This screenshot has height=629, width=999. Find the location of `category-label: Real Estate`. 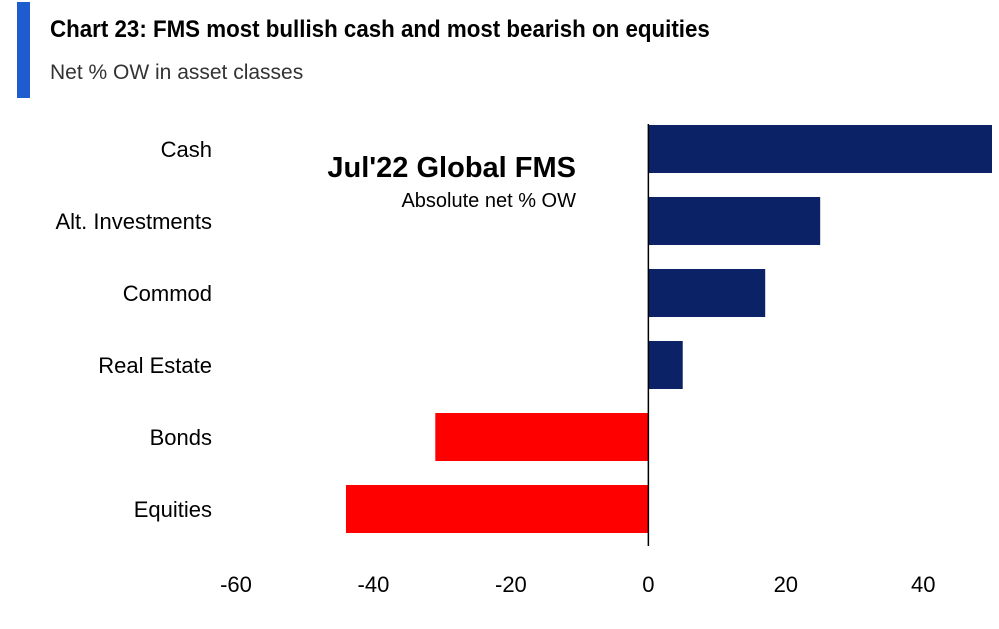

category-label: Real Estate is located at coordinates (155, 365).